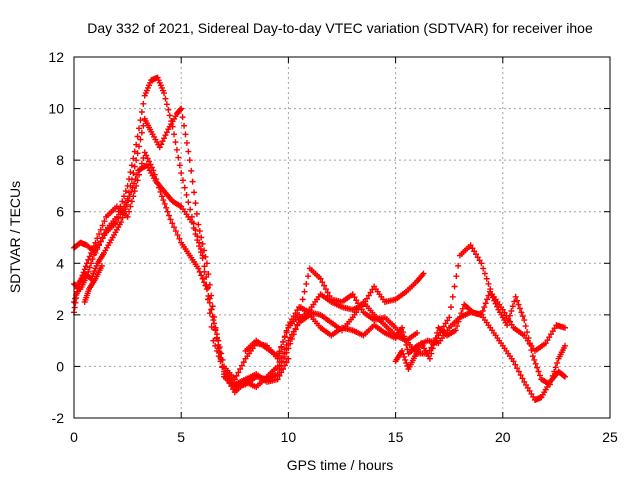 The width and height of the screenshot is (640, 480). Describe the element at coordinates (60, 263) in the screenshot. I see `y-tick-label: 4` at that location.